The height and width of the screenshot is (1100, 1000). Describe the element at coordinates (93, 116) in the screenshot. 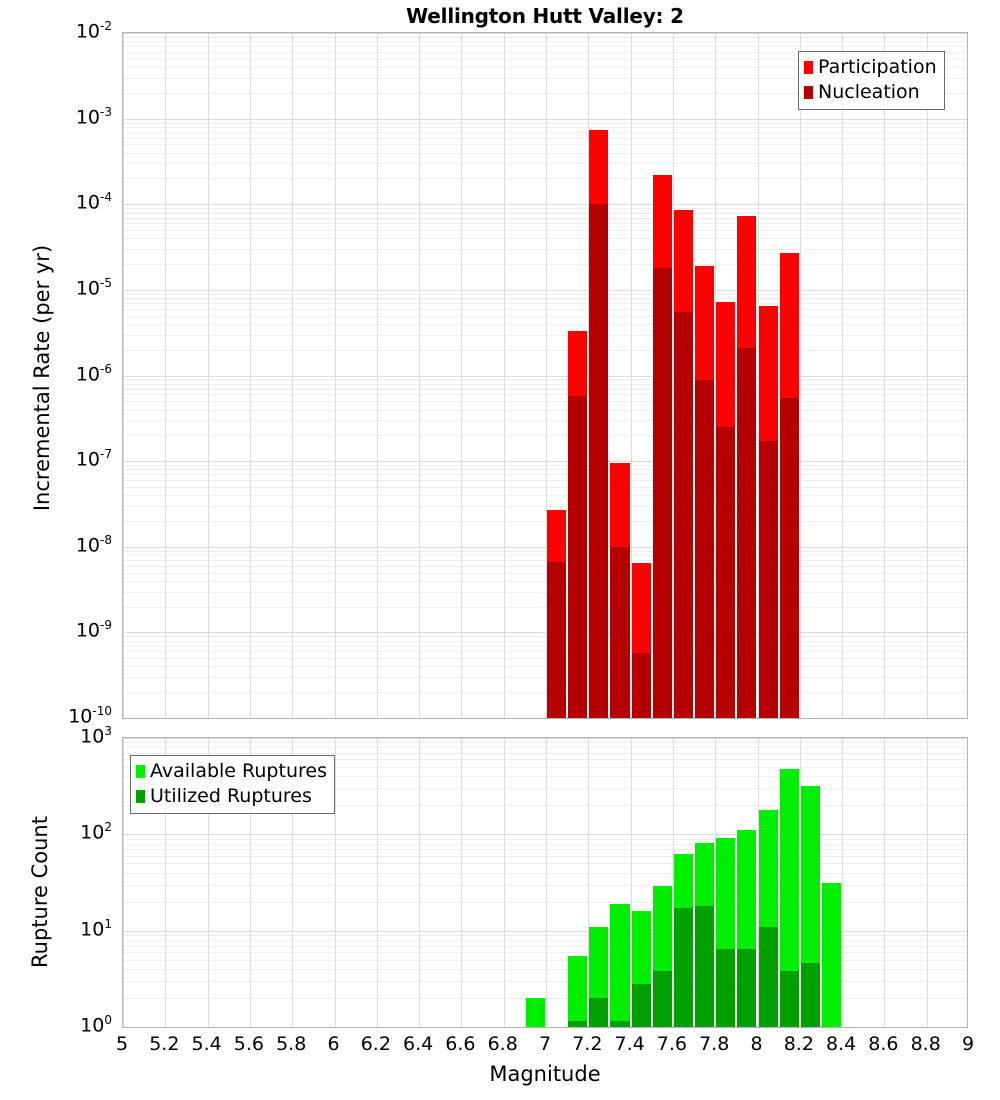

I see `y-tick-label: 10⁻³` at that location.